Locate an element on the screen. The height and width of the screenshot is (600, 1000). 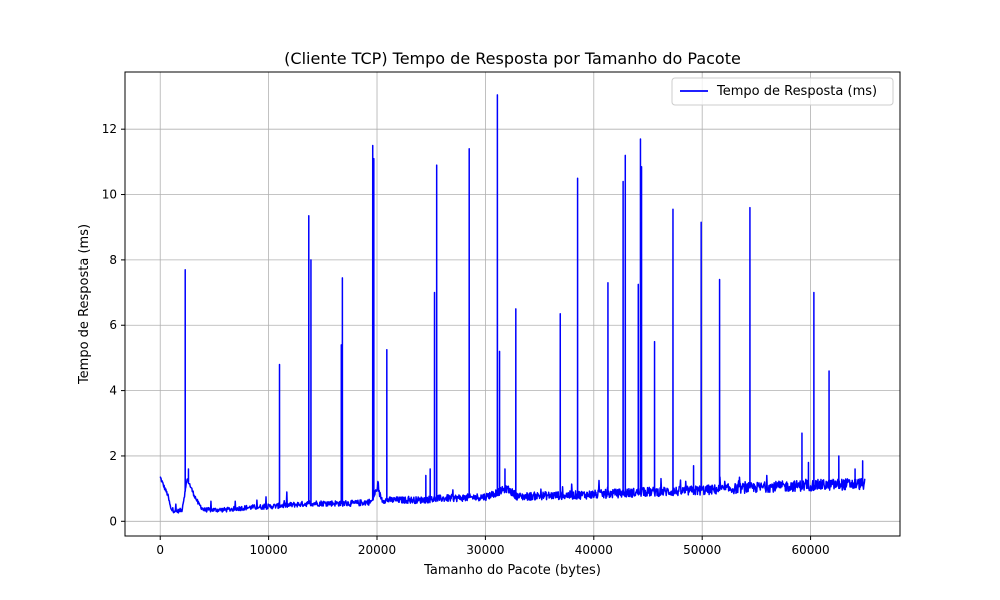
y-tick-label: 4 is located at coordinates (113, 391).